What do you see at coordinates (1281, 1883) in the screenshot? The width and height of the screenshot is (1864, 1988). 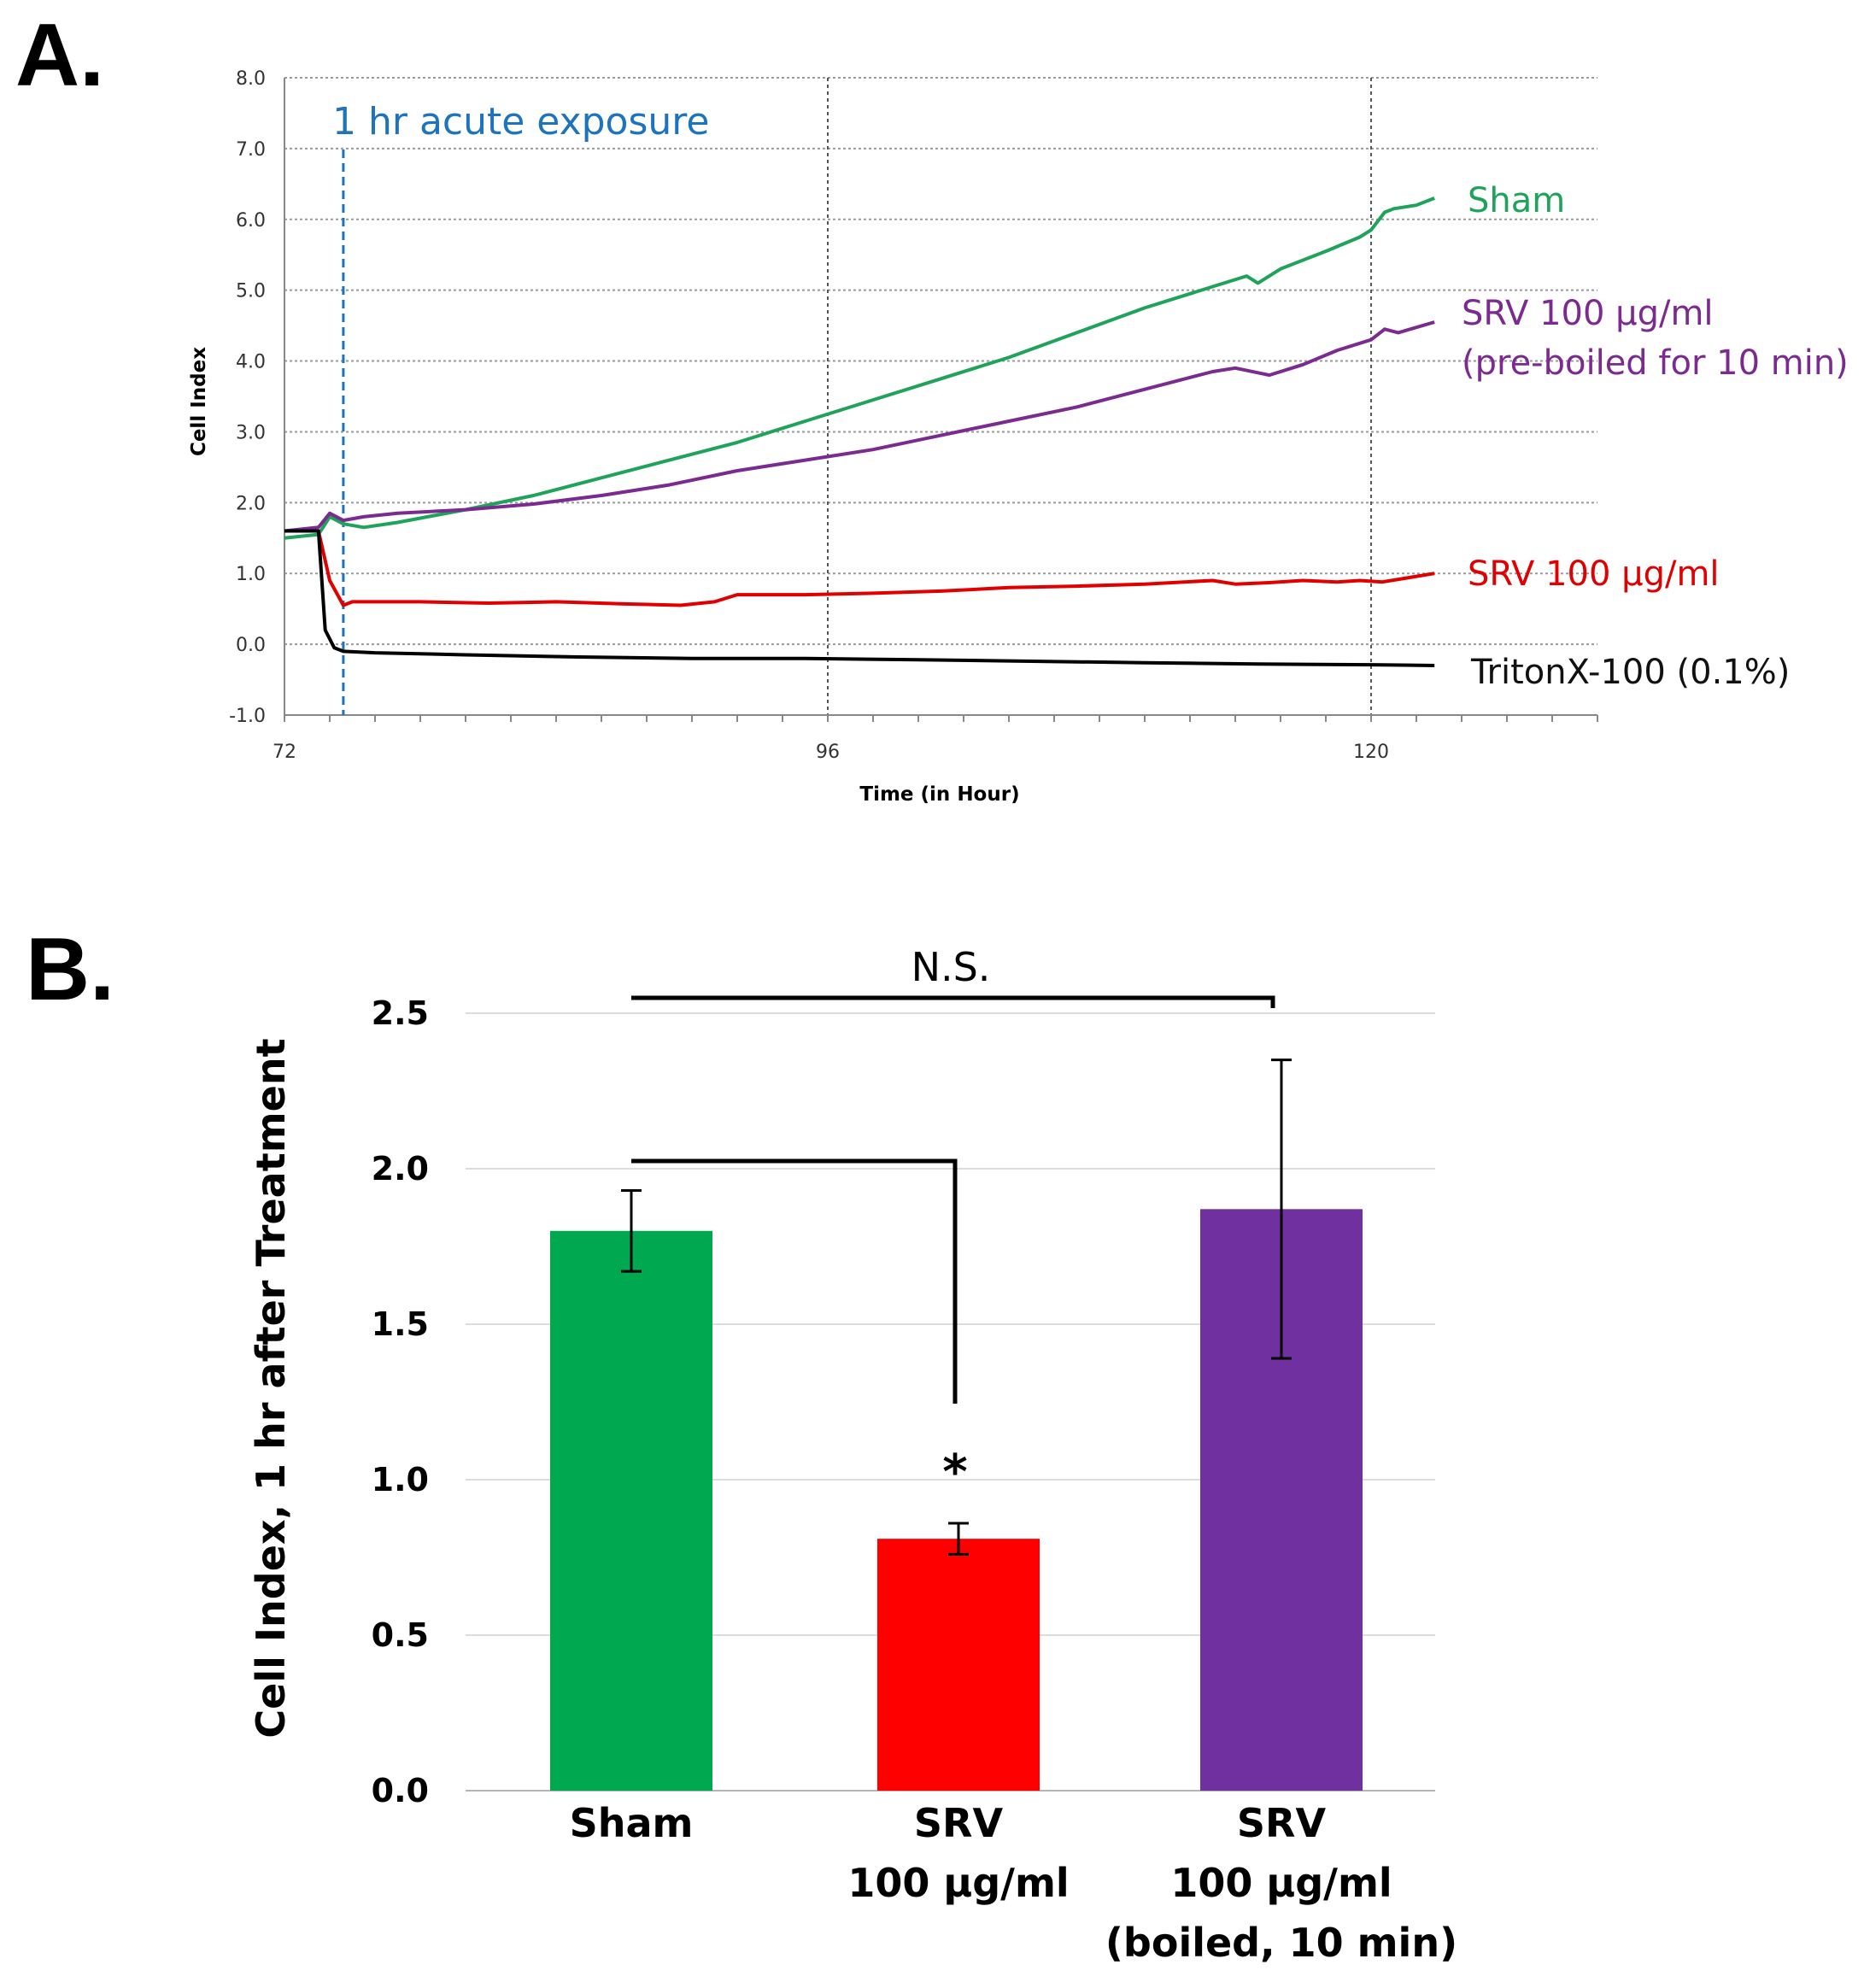 I see `category-label: SRV 100 µg/ml (boiled, 10 min)` at bounding box center [1281, 1883].